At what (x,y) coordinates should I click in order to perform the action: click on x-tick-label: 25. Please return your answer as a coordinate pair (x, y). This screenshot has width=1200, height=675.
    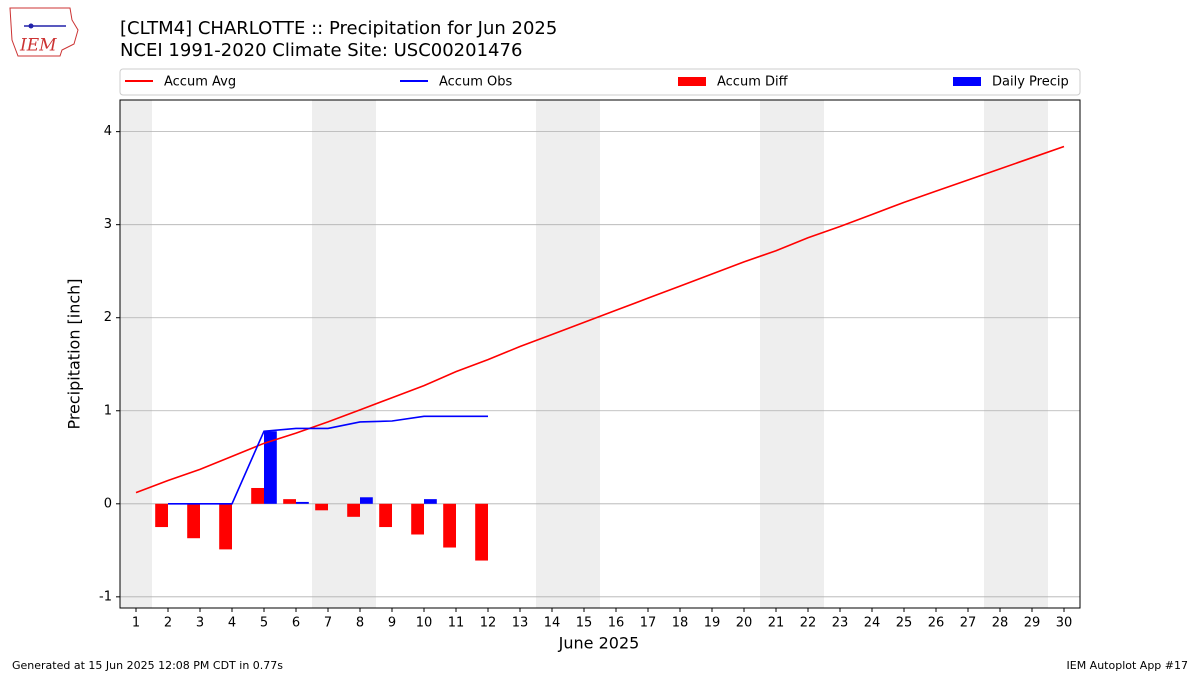
    Looking at the image, I should click on (904, 623).